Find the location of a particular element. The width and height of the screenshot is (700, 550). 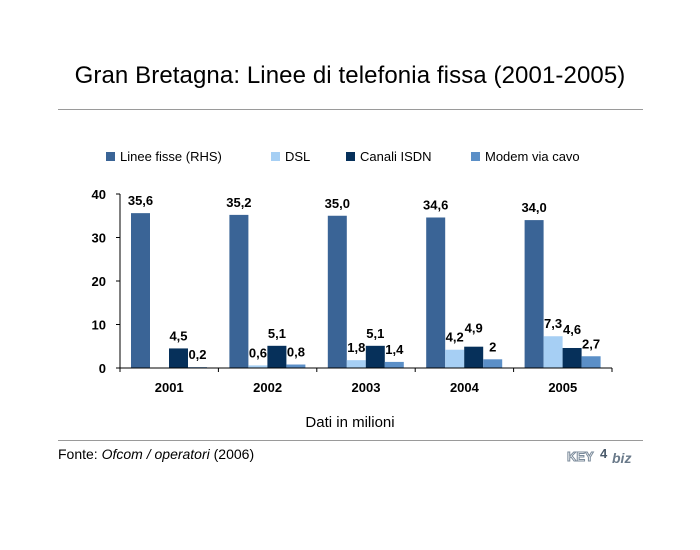

data-label: 0,6 is located at coordinates (258, 352).